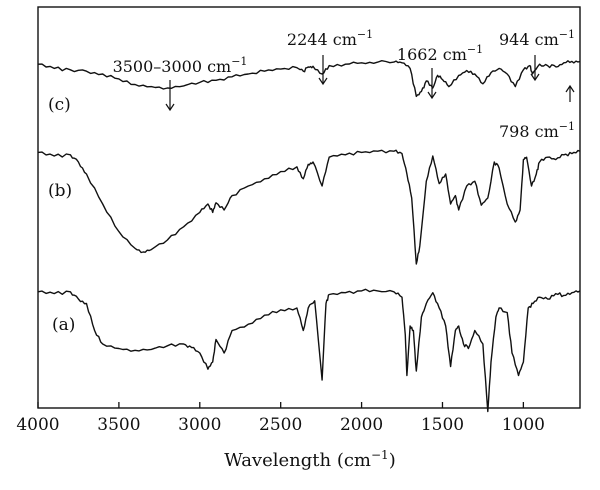  Describe the element at coordinates (361, 425) in the screenshot. I see `x-tick-label-2000: 2000` at that location.